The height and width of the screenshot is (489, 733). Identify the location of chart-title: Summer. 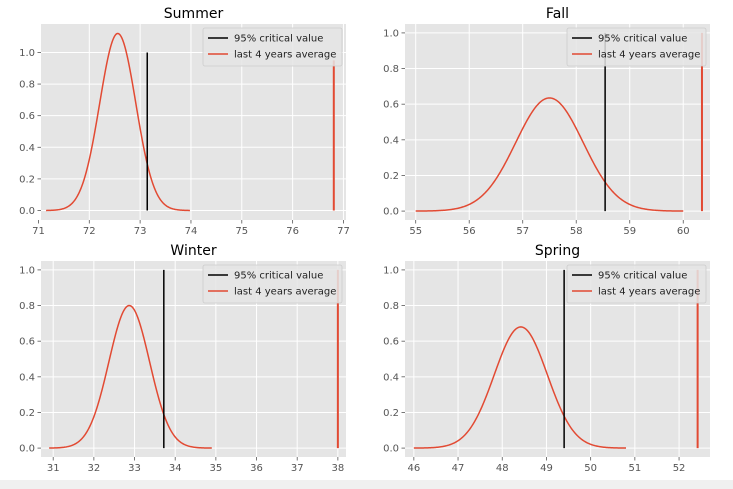
(194, 14).